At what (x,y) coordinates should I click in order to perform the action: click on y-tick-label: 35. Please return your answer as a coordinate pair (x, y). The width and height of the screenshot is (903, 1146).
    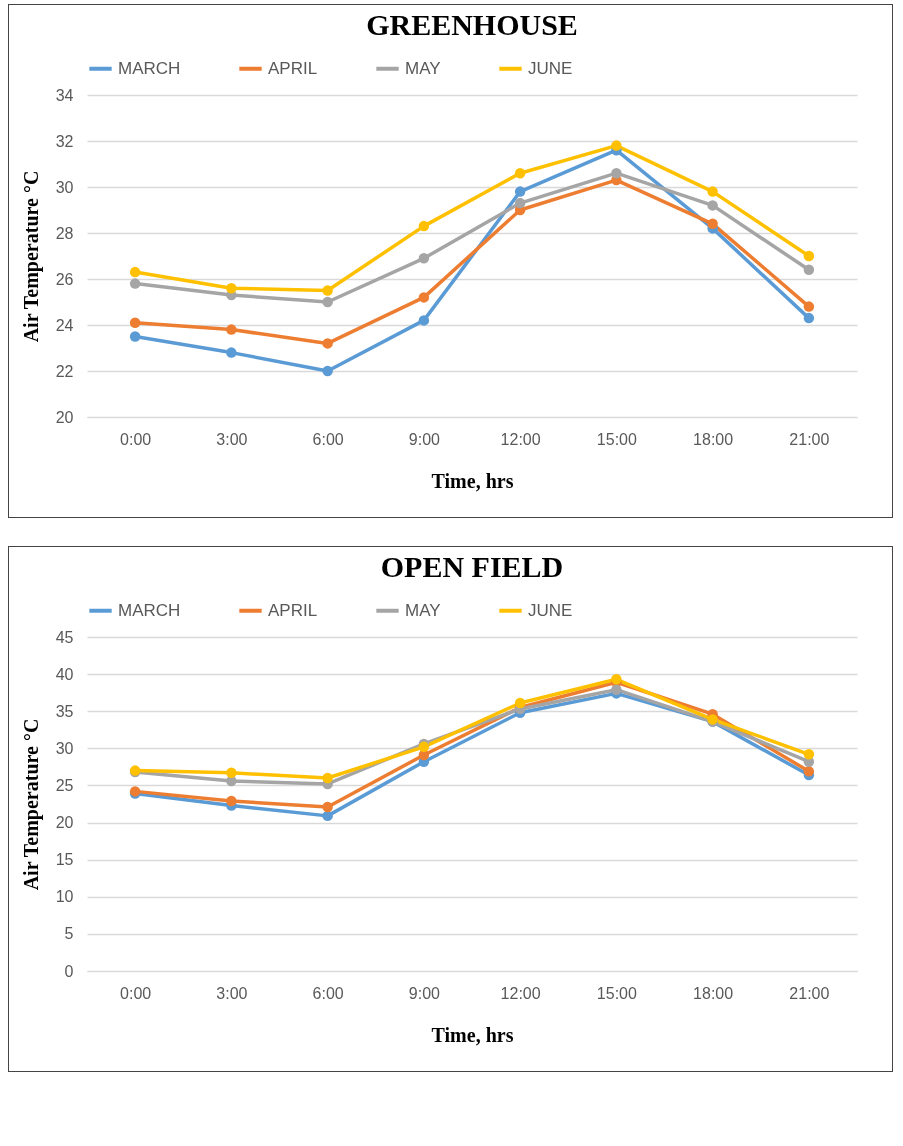
    Looking at the image, I should click on (64, 711).